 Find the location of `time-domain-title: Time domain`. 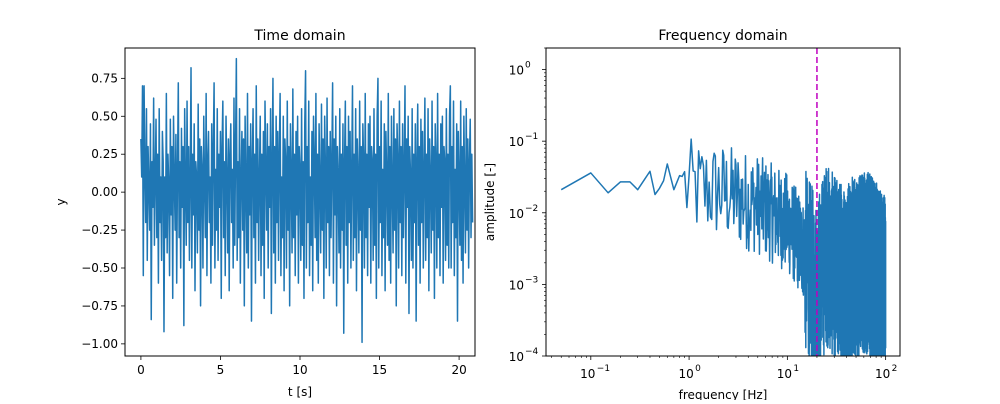

time-domain-title: Time domain is located at coordinates (299, 36).